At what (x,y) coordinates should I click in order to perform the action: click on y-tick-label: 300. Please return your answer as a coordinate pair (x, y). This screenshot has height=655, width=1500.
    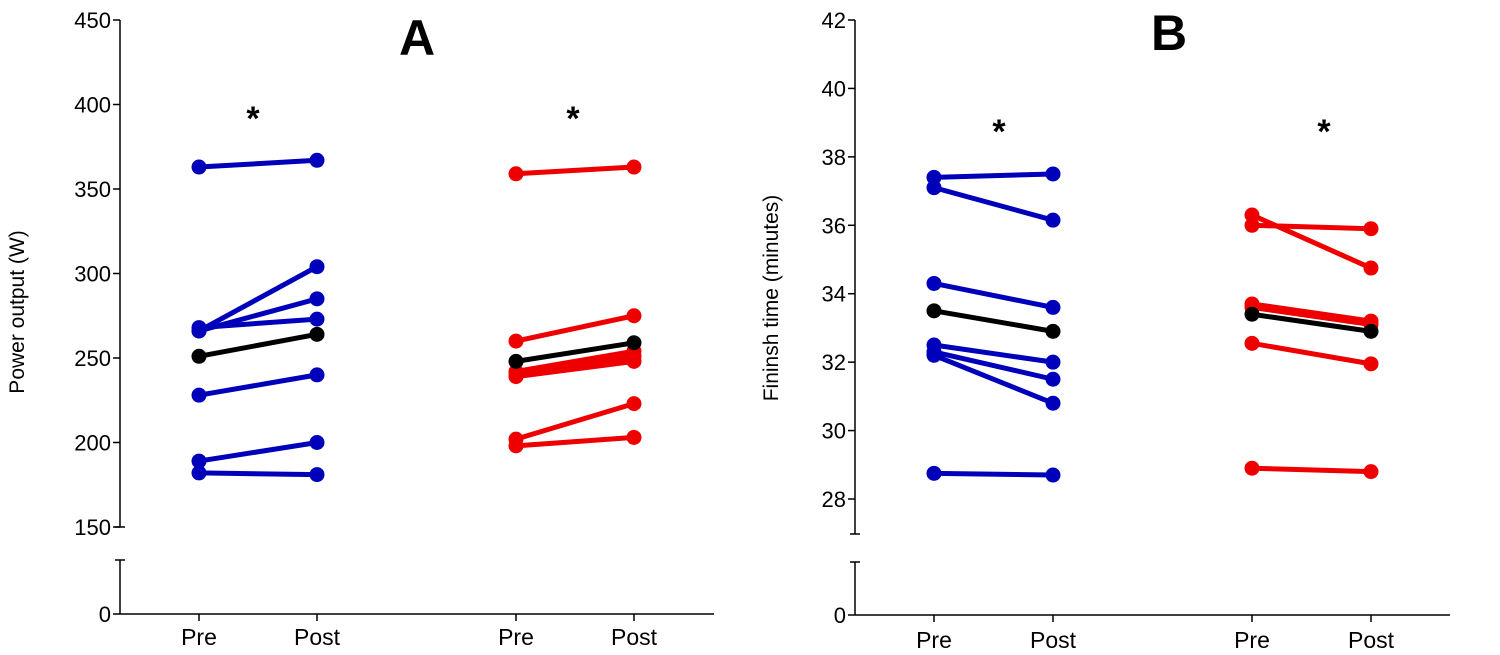
    Looking at the image, I should click on (92, 274).